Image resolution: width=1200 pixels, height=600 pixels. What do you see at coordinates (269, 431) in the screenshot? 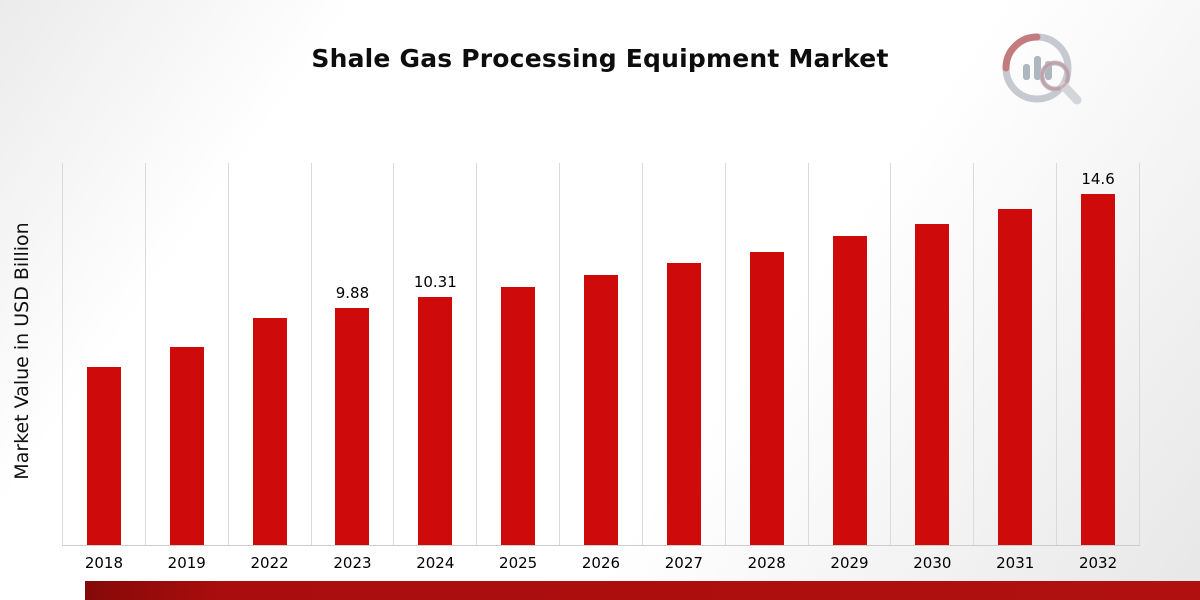
I see `bar-2022` at bounding box center [269, 431].